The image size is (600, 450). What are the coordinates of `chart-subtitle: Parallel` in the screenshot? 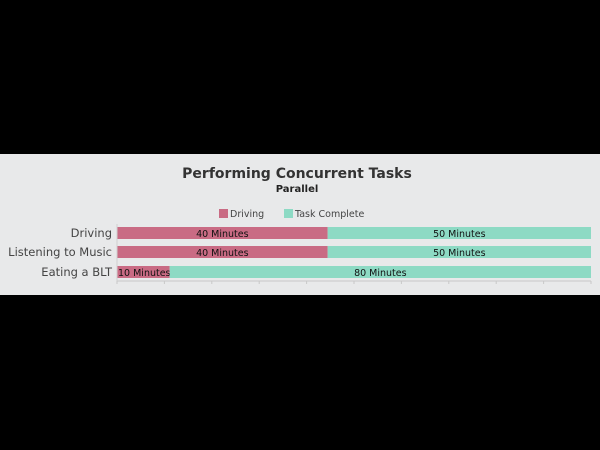 It's located at (297, 189).